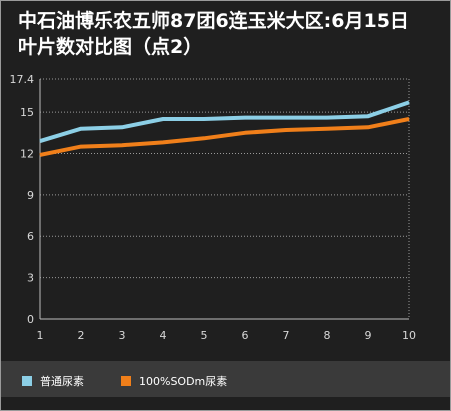 This screenshot has width=451, height=411. What do you see at coordinates (27, 112) in the screenshot?
I see `y-tick-label: 15` at bounding box center [27, 112].